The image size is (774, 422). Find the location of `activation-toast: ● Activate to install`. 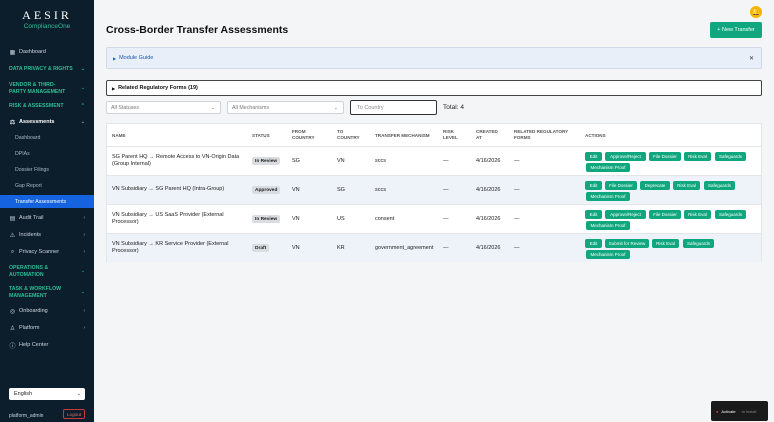

activation-toast: ● Activate to install is located at coordinates (739, 411).